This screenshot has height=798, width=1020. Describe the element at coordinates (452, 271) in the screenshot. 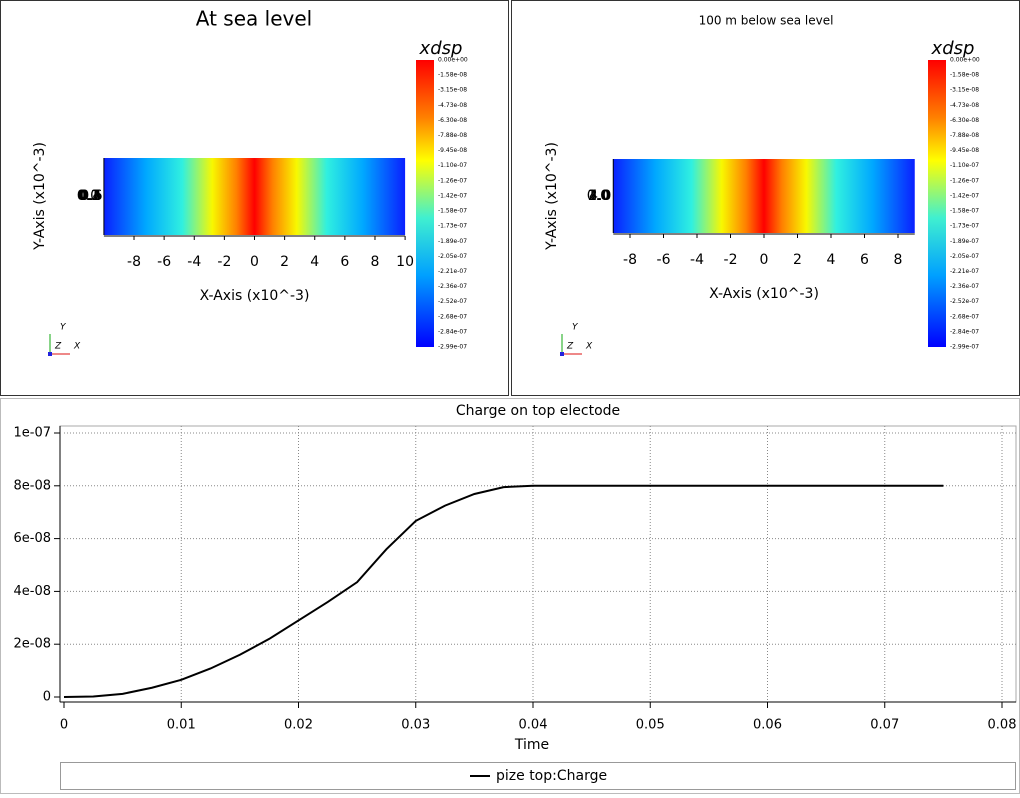

I see `colorbar-label: -2.21e-07` at that location.